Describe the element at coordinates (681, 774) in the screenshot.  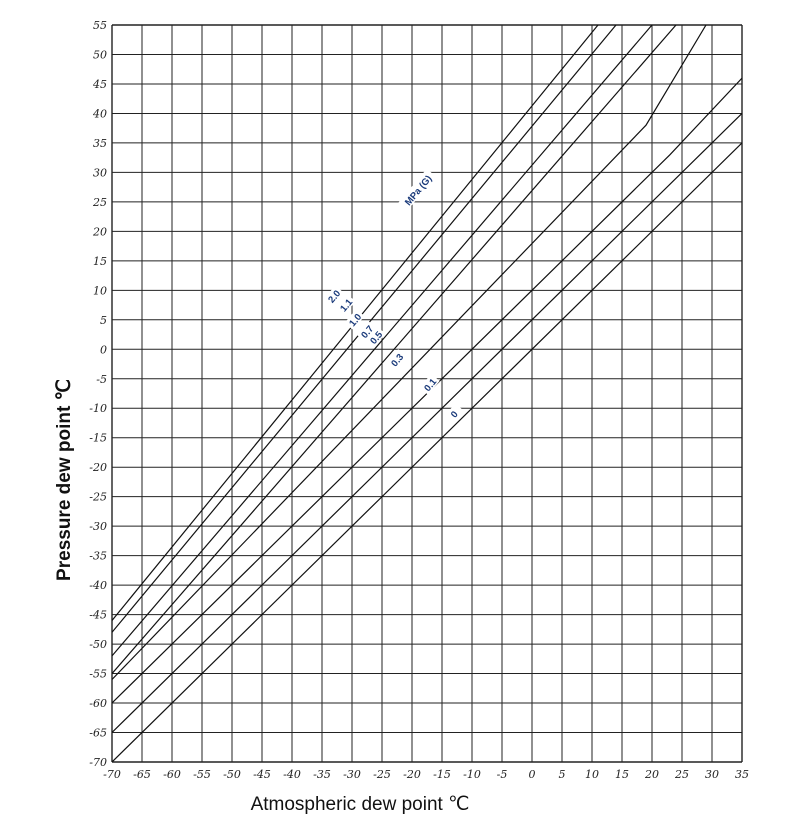
I see `x-tick-label: 25` at that location.